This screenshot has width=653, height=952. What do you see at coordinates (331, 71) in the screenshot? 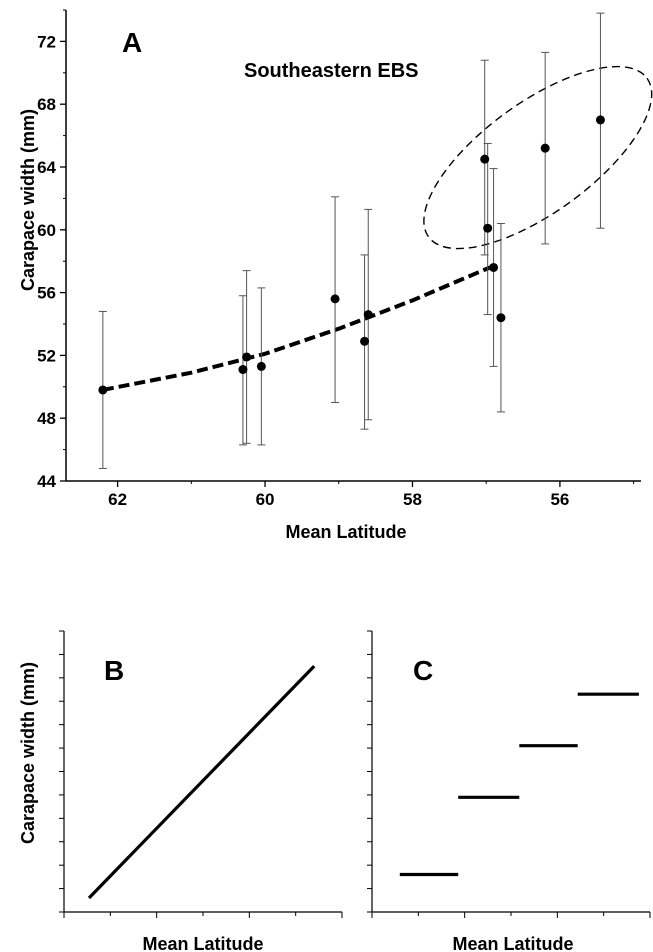
I see `panel-a-title: Southeastern EBS` at bounding box center [331, 71].